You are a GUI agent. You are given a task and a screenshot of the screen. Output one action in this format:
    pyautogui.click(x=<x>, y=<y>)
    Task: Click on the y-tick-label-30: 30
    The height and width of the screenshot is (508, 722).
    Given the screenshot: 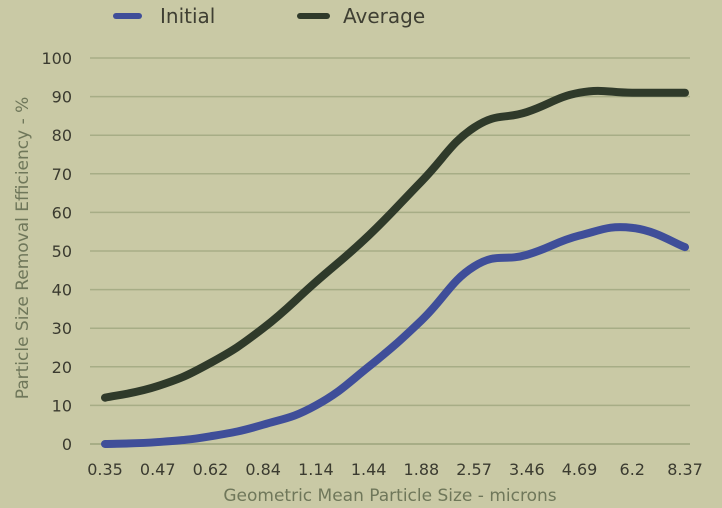 What is the action you would take?
    pyautogui.click(x=62, y=328)
    